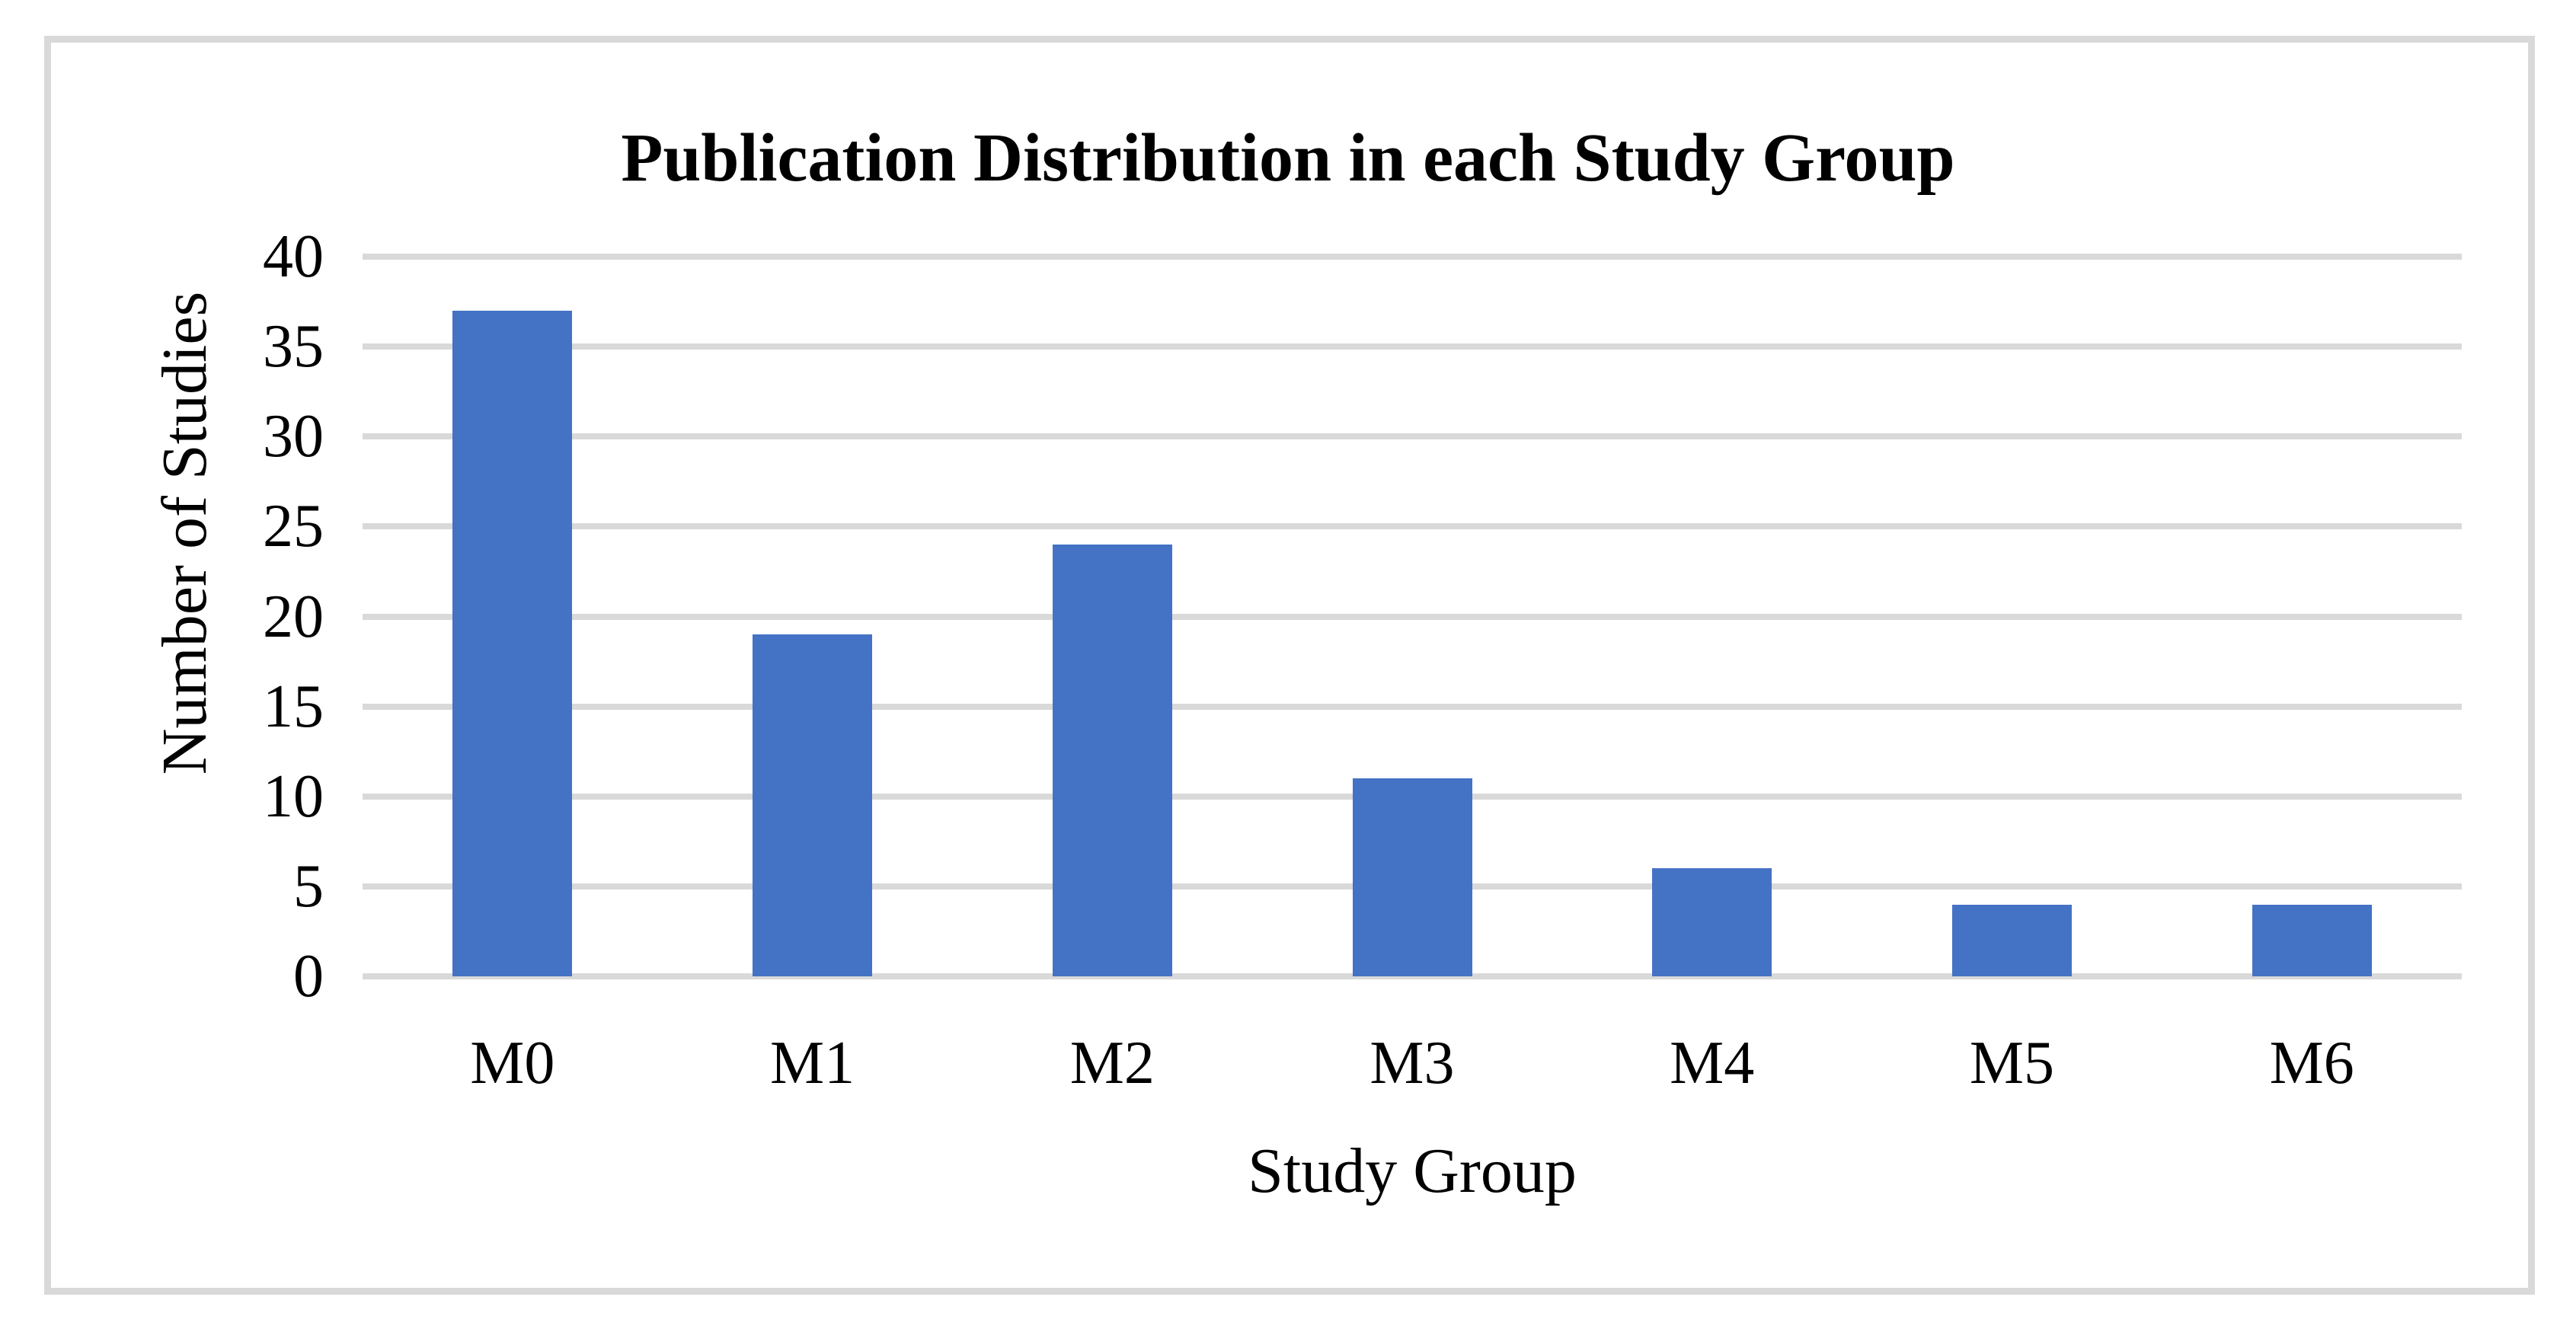 The image size is (2576, 1332). Describe the element at coordinates (1712, 922) in the screenshot. I see `bar-M4` at that location.